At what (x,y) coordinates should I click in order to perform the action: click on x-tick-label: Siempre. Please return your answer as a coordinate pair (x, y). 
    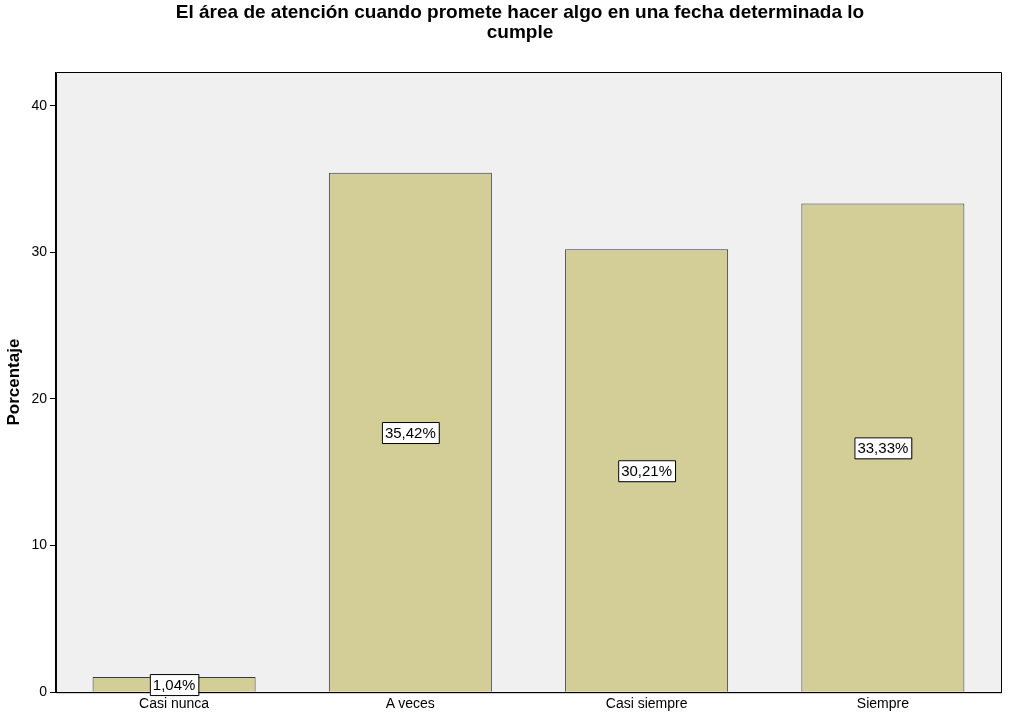
    Looking at the image, I should click on (883, 703).